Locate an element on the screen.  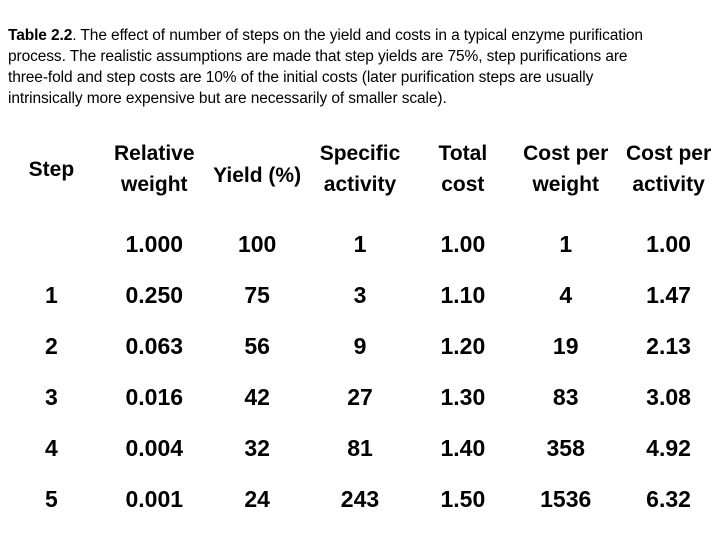
cell-step is located at coordinates (51, 244).